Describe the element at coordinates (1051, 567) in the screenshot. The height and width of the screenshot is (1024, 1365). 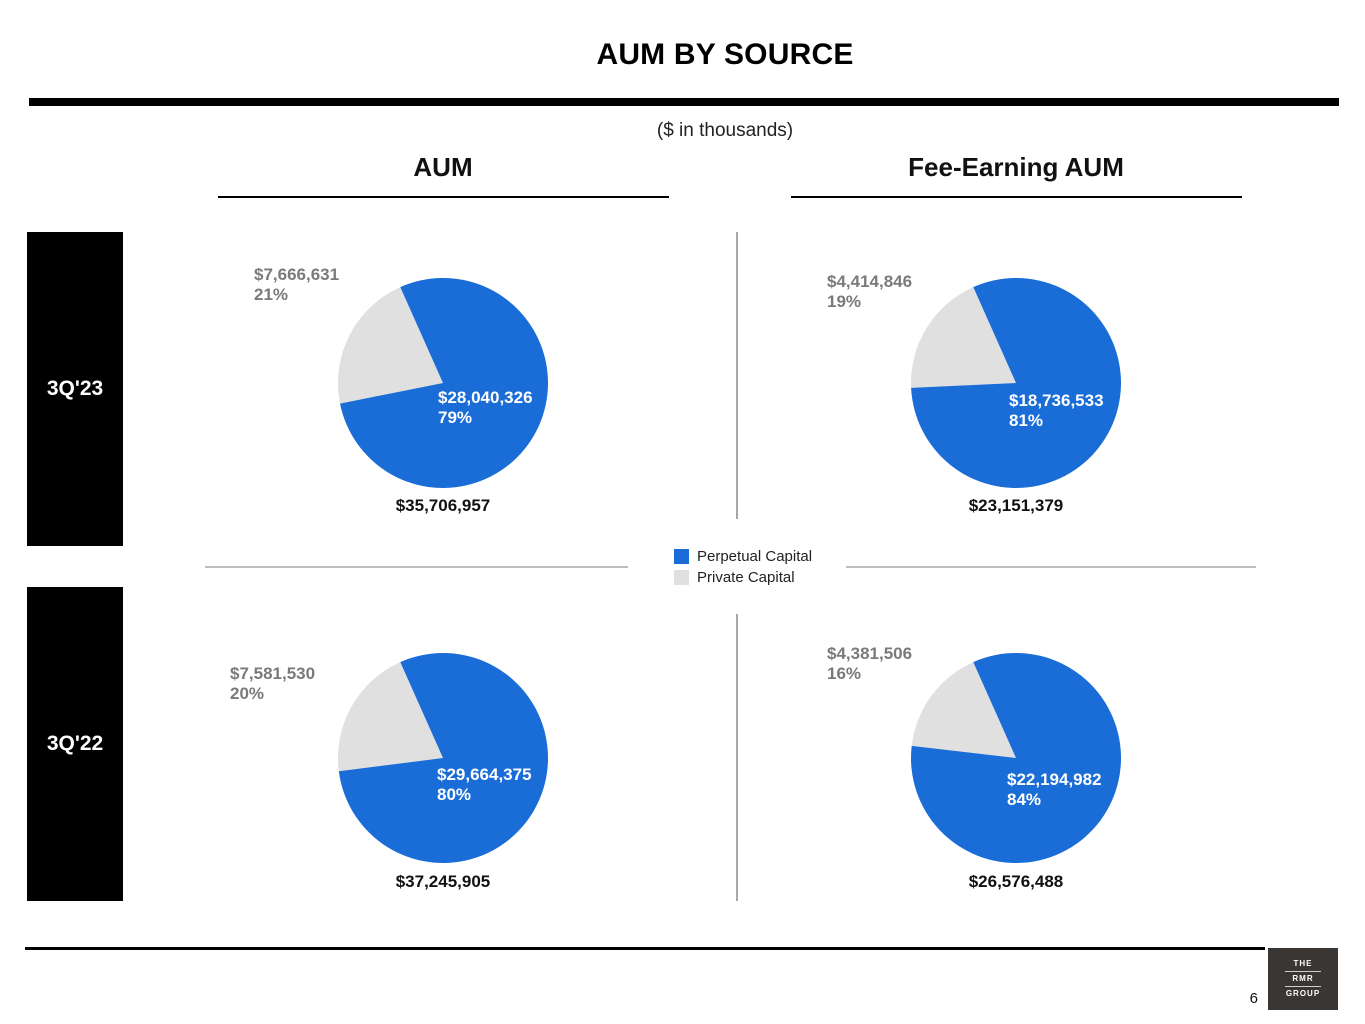
I see `horizontal-divider-right` at that location.